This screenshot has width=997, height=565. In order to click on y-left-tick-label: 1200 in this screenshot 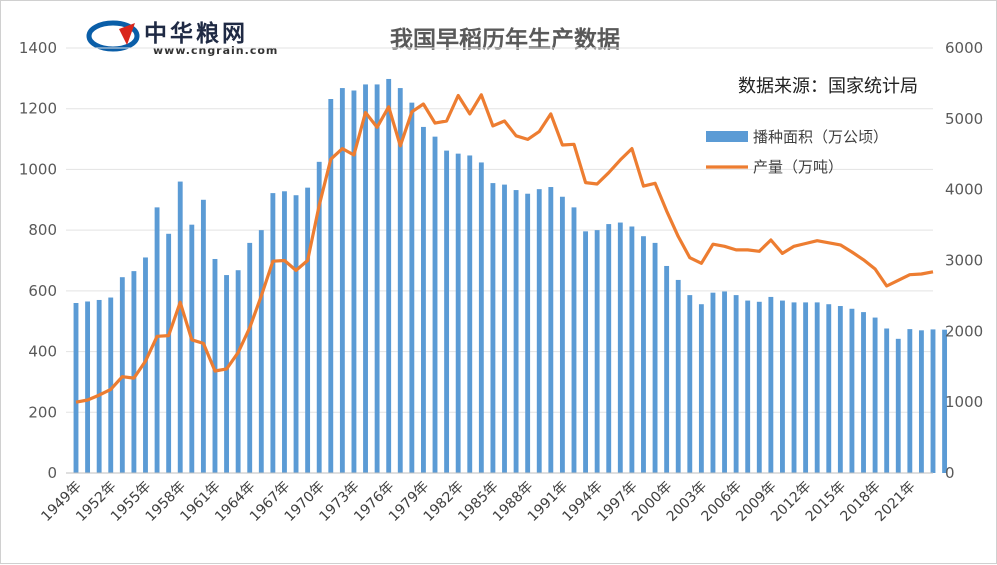, I will do `click(38, 109)`.